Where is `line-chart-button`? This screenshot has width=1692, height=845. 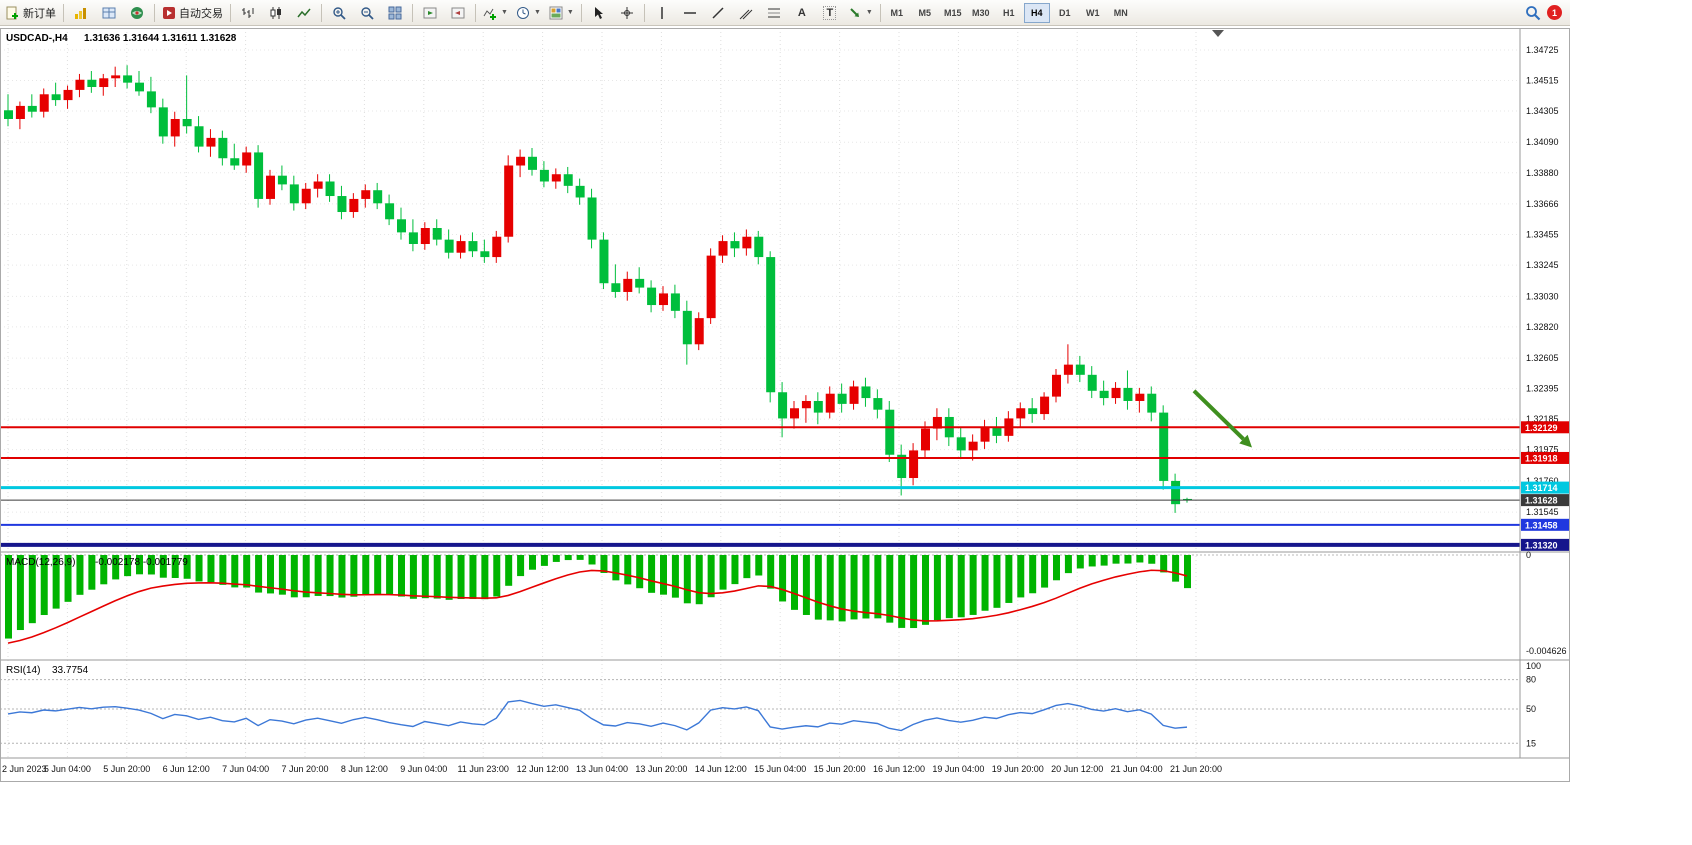 line-chart-button is located at coordinates (304, 13).